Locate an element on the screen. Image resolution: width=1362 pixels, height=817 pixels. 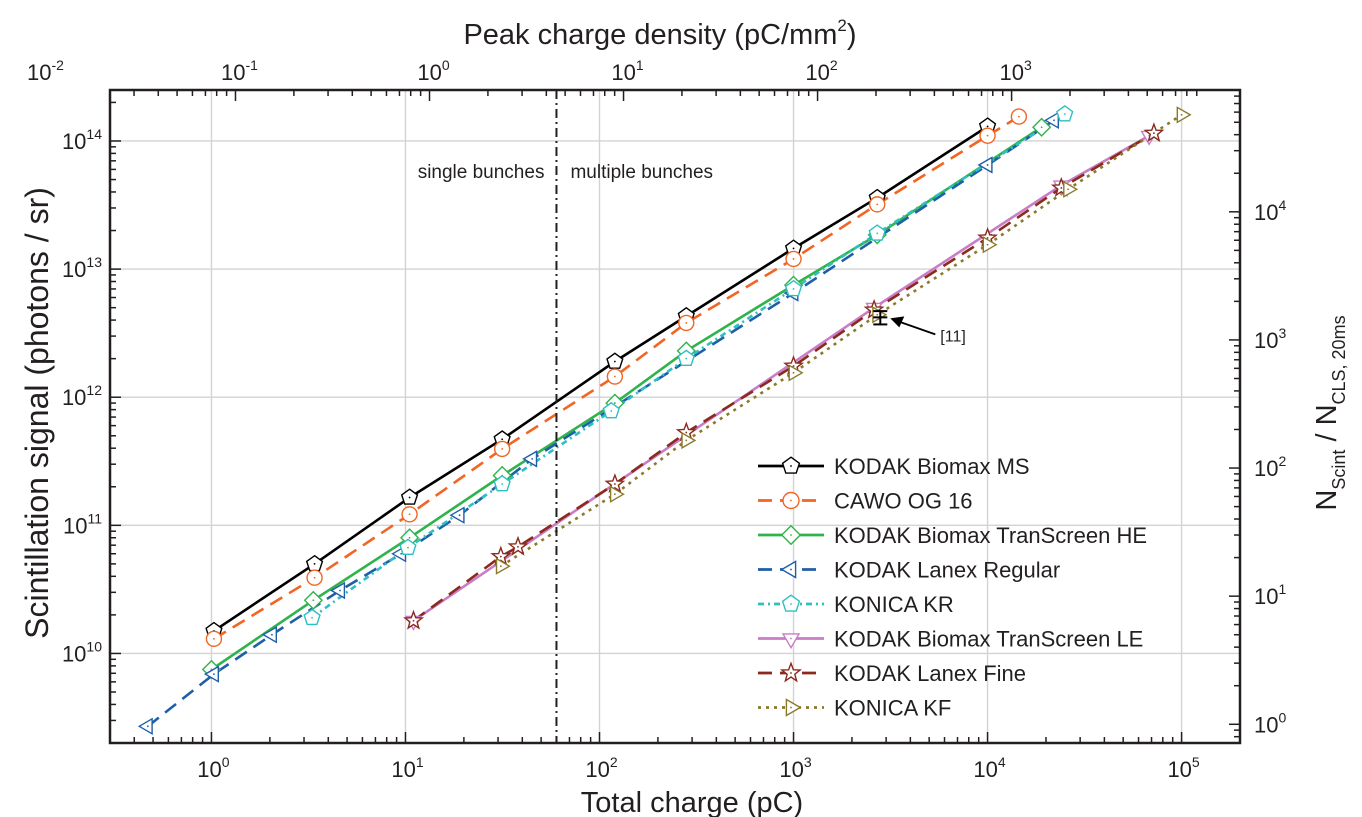
right-tick-label-exp: 4 is located at coordinates (1282, 205).